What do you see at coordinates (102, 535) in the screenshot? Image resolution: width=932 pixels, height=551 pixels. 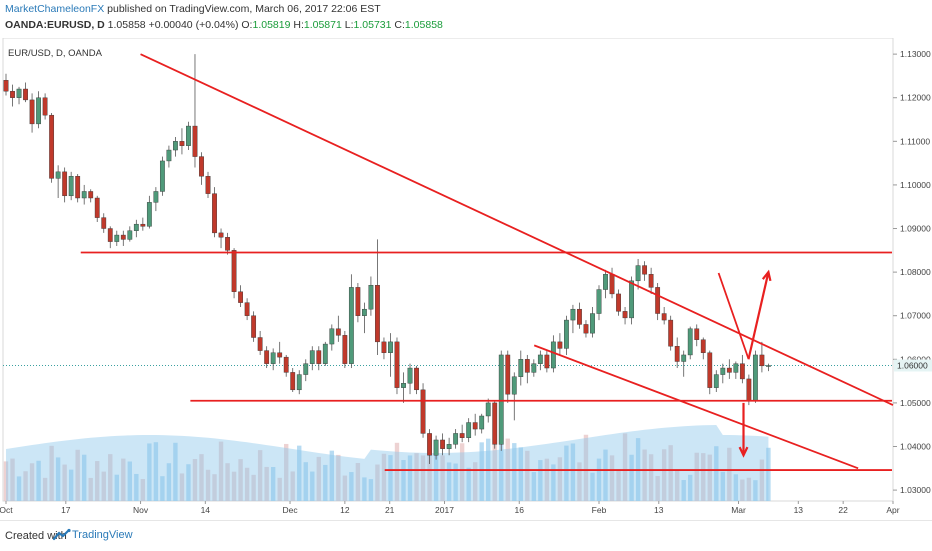 I see `tradingview-brand: TradingView` at bounding box center [102, 535].